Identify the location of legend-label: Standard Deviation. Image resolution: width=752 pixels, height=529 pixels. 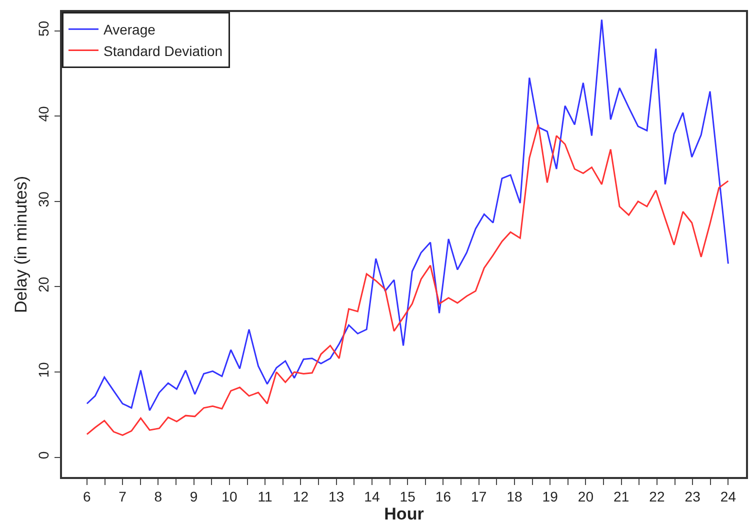
(163, 50).